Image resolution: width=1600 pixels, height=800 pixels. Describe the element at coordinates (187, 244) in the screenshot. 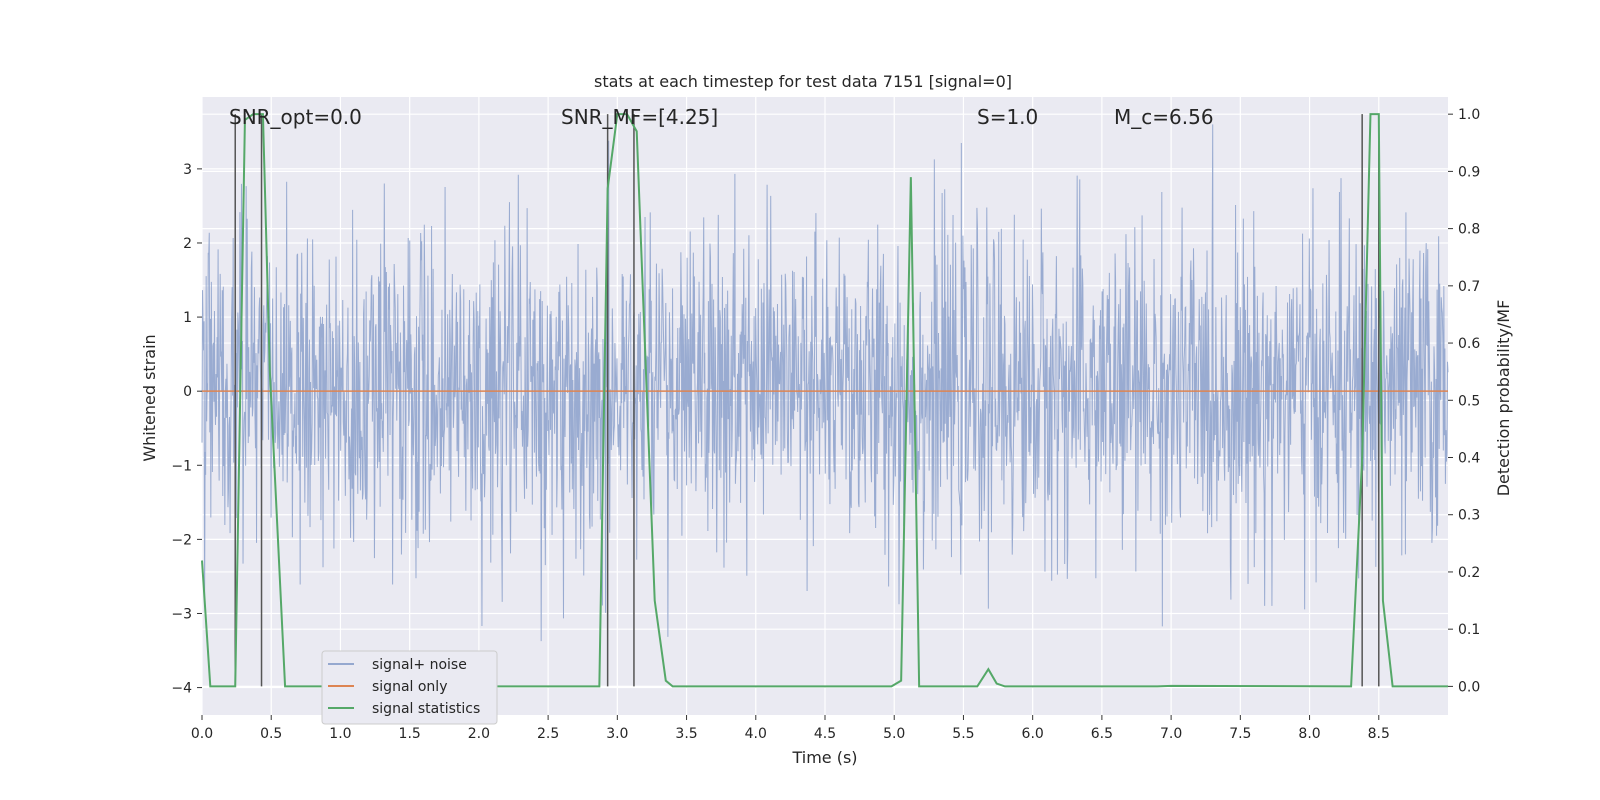

I see `y-tick-label: 2` at that location.